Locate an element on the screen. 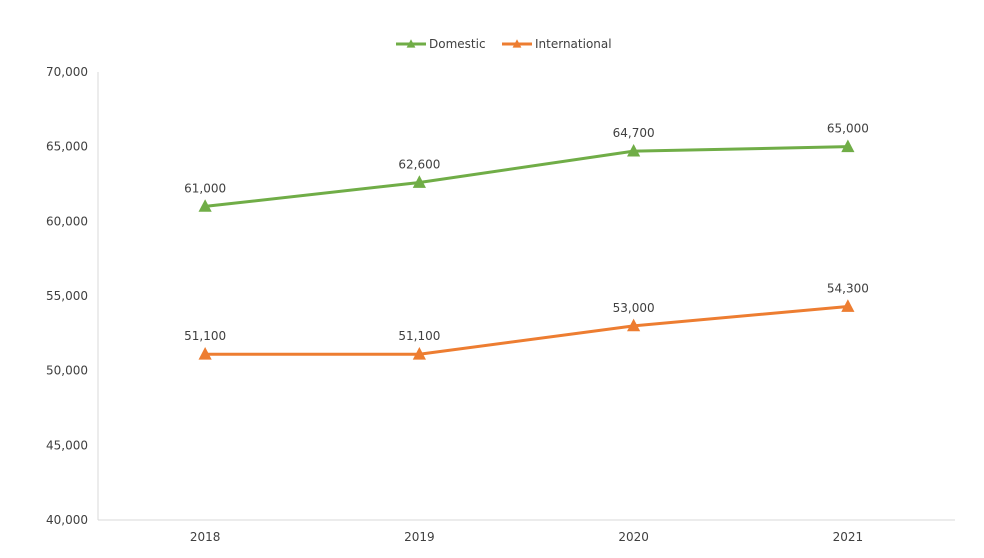 Image resolution: width=984 pixels, height=558 pixels. y-tick-label: 70,000 is located at coordinates (67, 72).